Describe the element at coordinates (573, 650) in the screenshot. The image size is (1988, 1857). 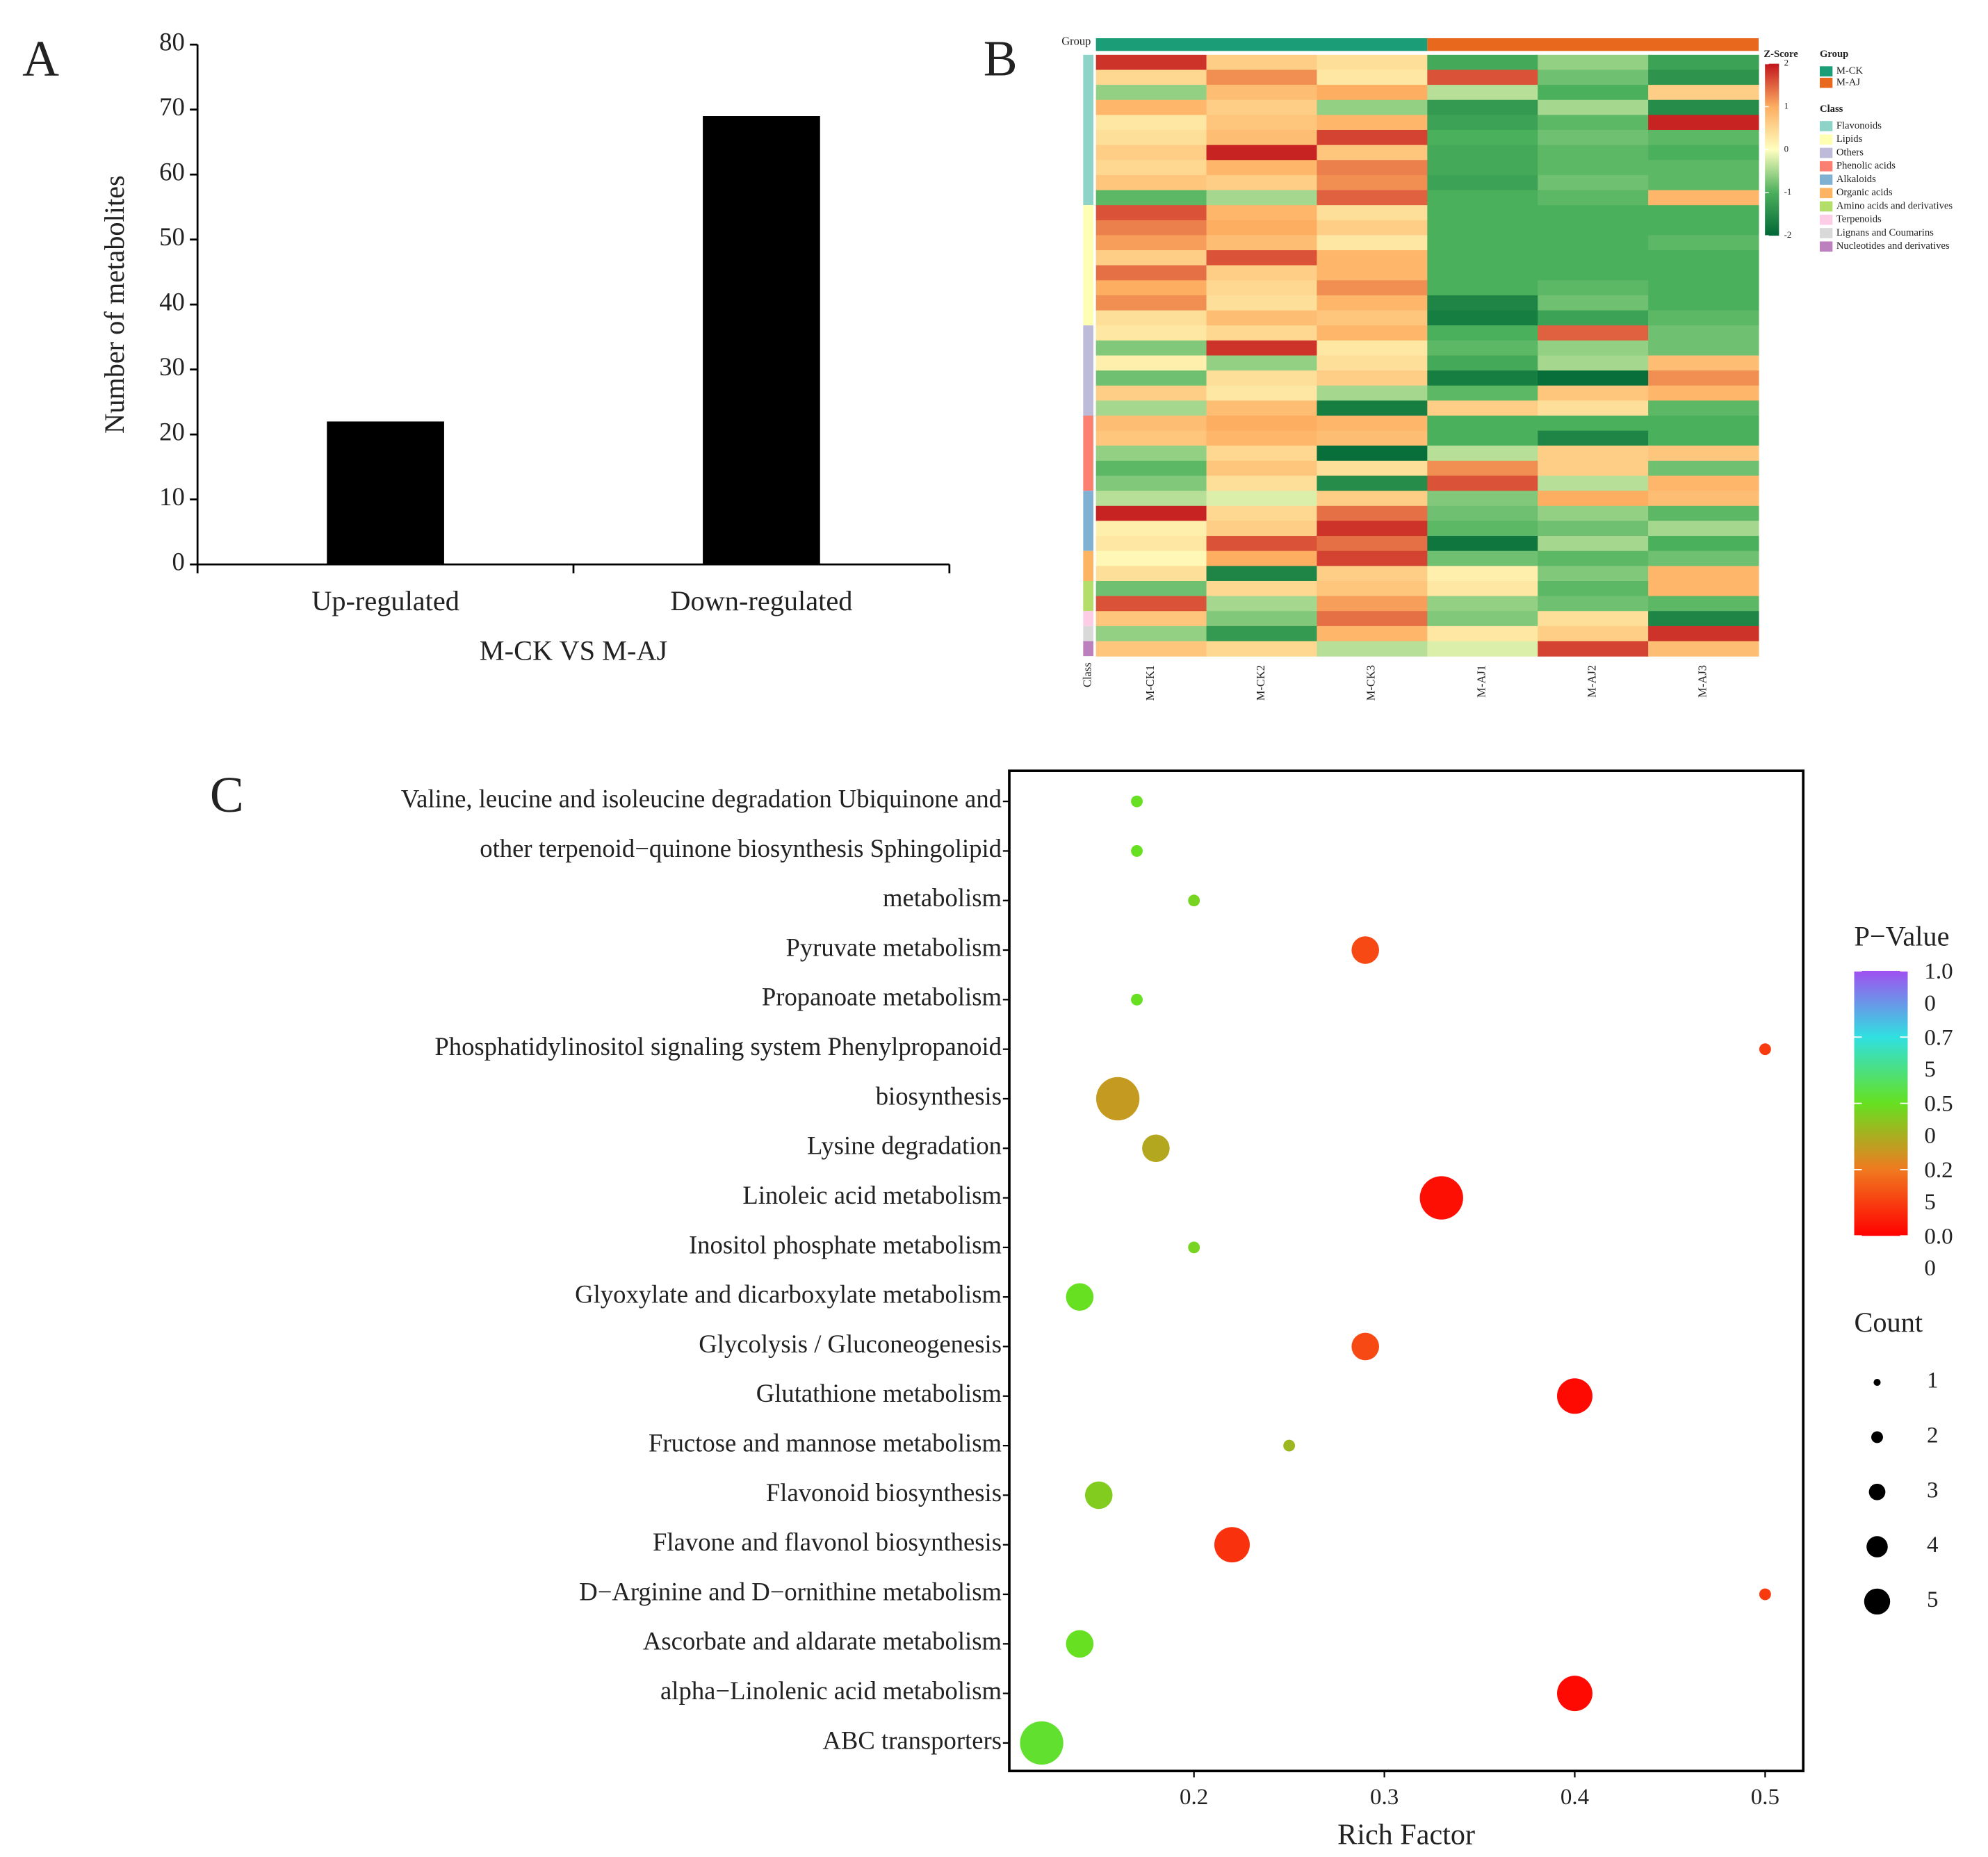
I see `x-axis-label: M-CK VS M-AJ` at that location.